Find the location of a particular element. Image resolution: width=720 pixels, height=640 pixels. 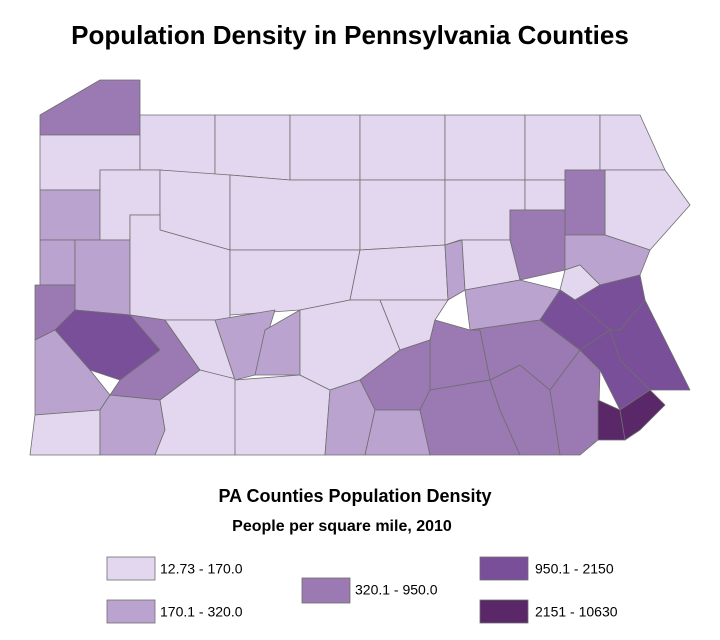

legend-label: 320.1 - 950.0 is located at coordinates (396, 590).